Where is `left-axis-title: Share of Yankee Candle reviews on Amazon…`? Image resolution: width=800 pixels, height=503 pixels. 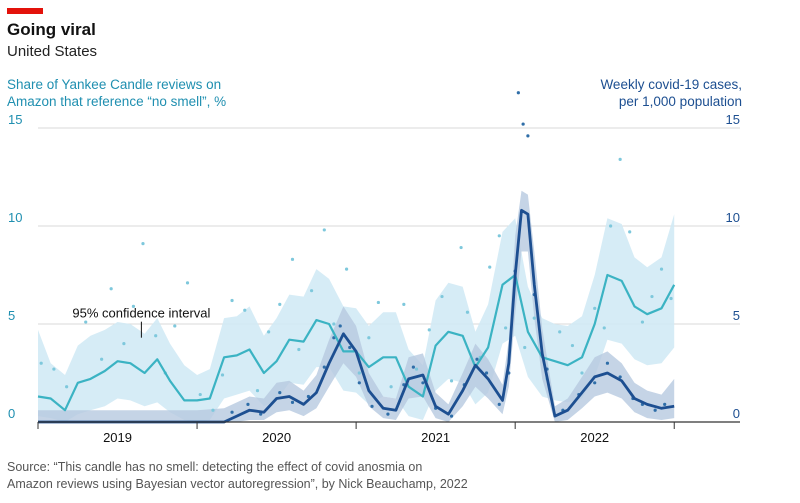 left-axis-title: Share of Yankee Candle reviews on Amazon… is located at coordinates (116, 93).